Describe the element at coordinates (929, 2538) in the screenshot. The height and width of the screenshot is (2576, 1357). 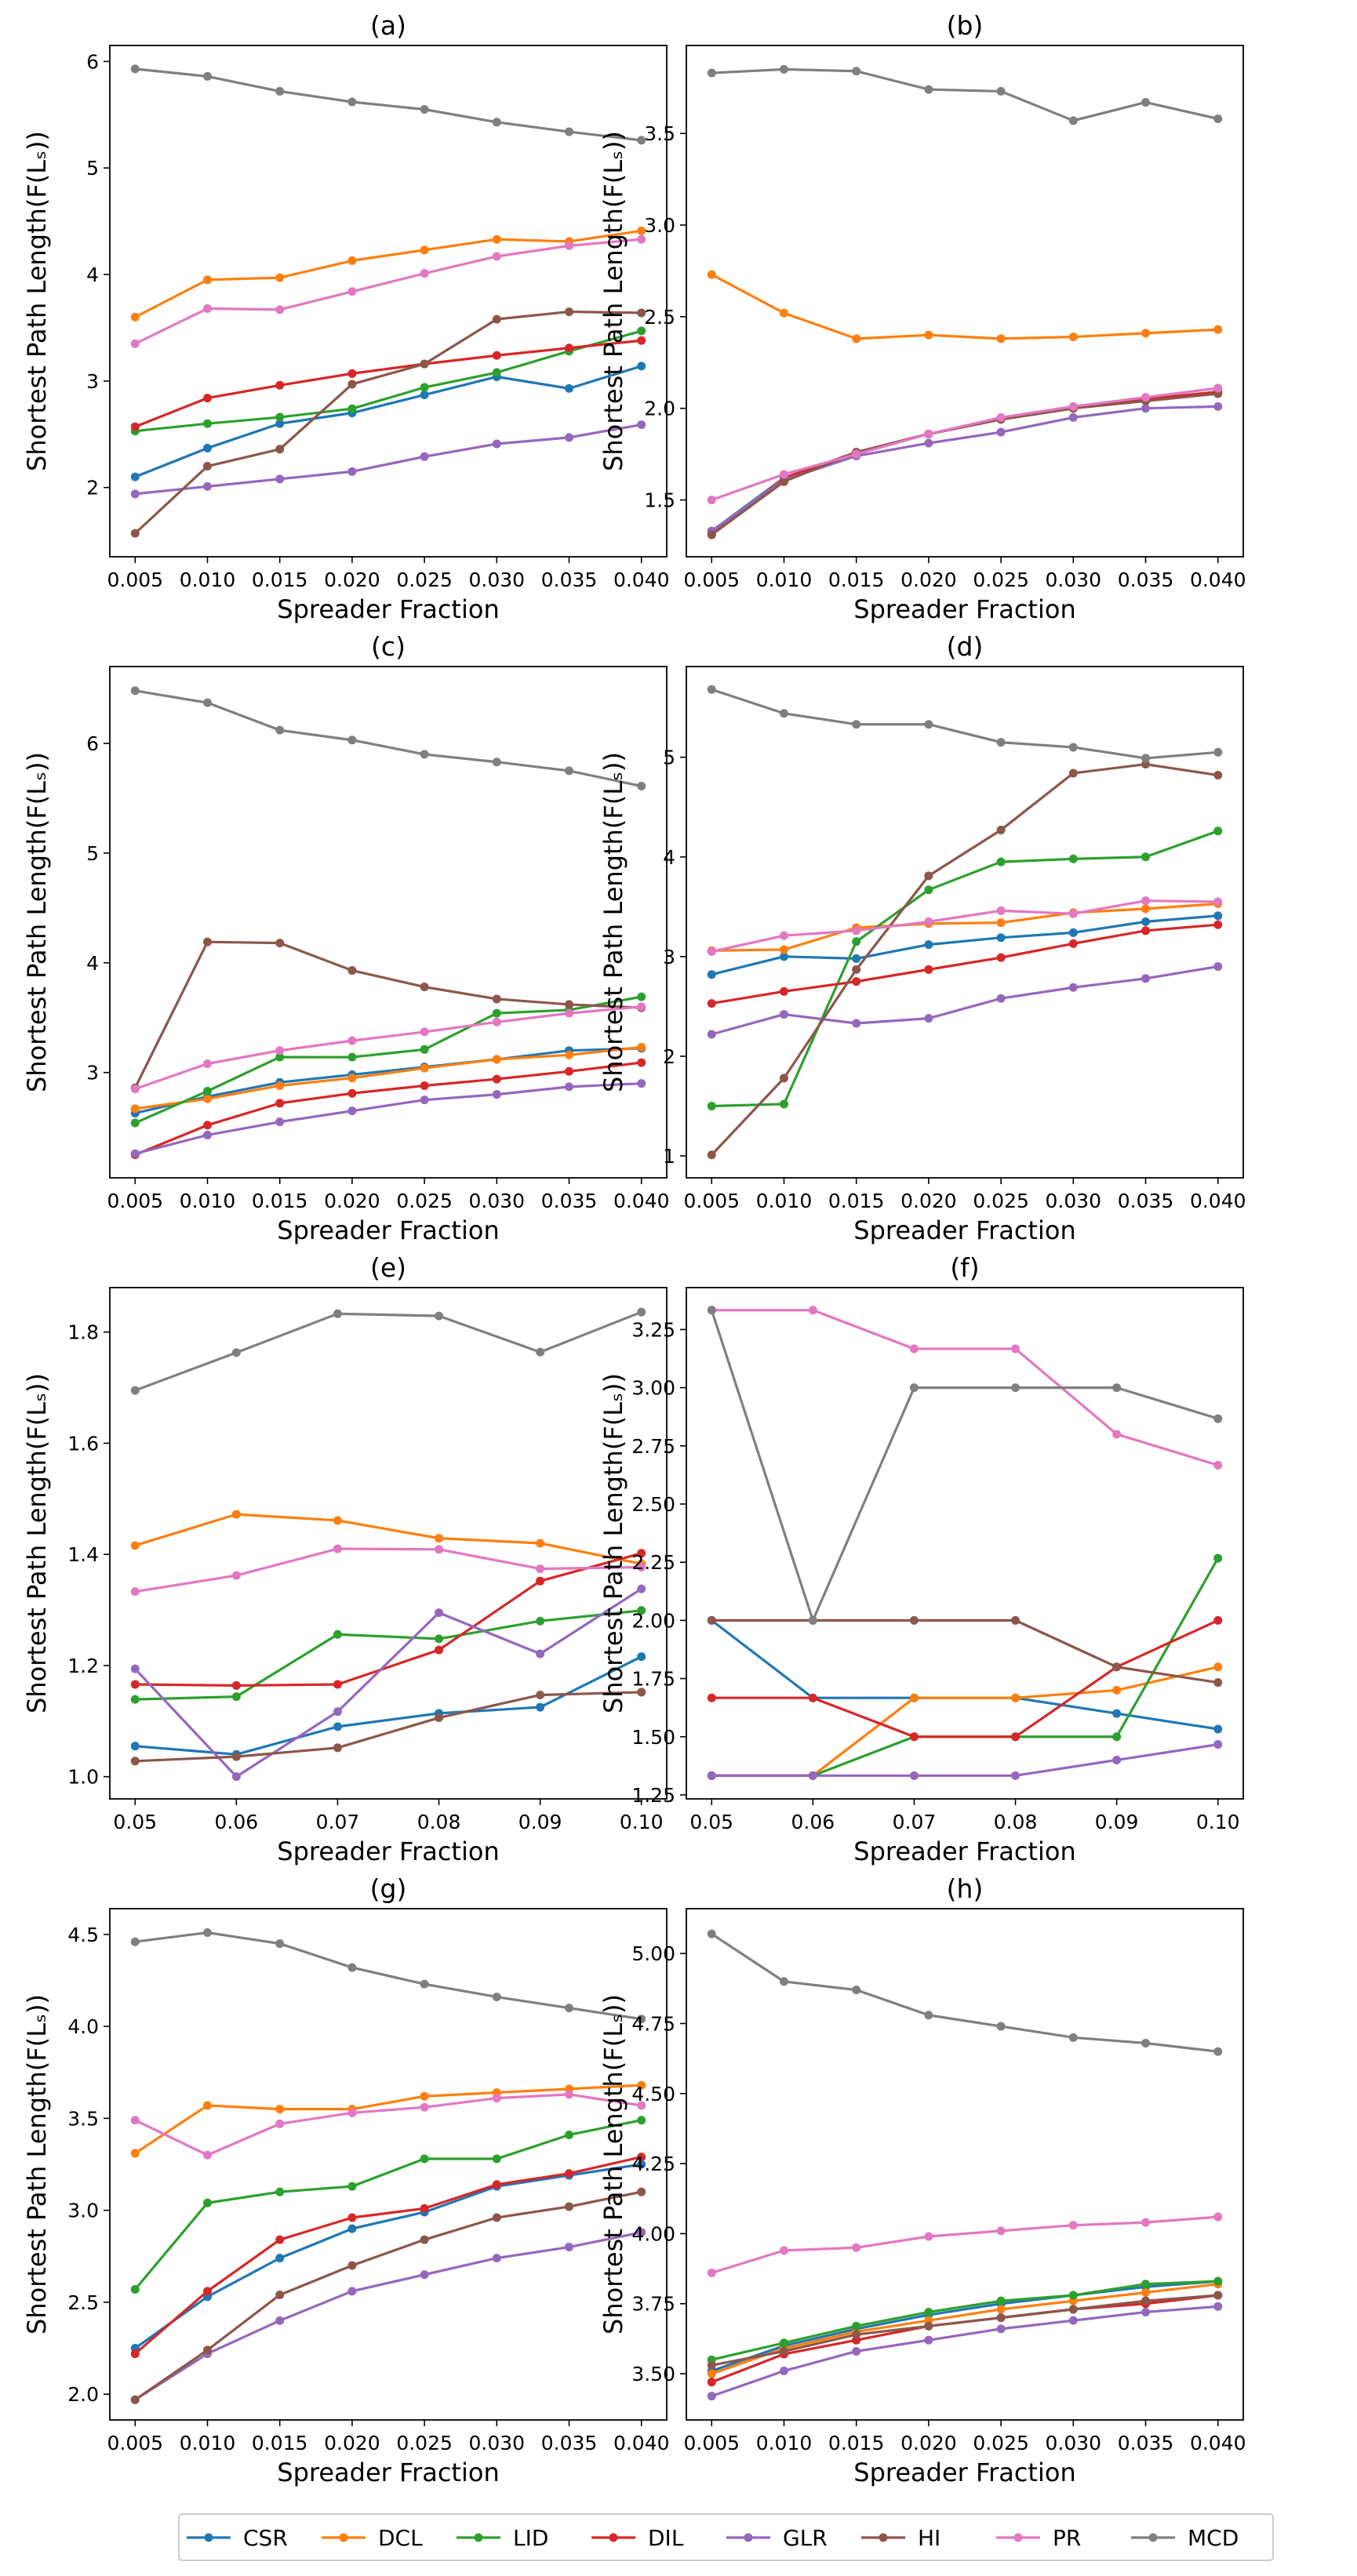
I see `legend-label-hi: HI` at that location.